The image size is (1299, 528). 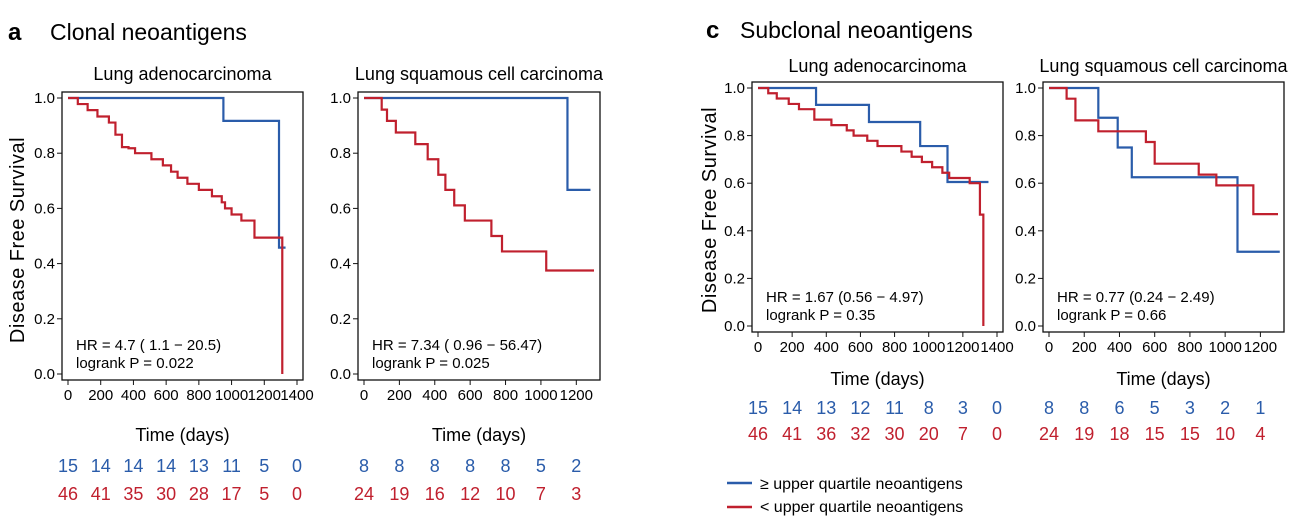 What do you see at coordinates (18, 240) in the screenshot?
I see `panel-a-y-axis-label: Disease Free Survival` at bounding box center [18, 240].